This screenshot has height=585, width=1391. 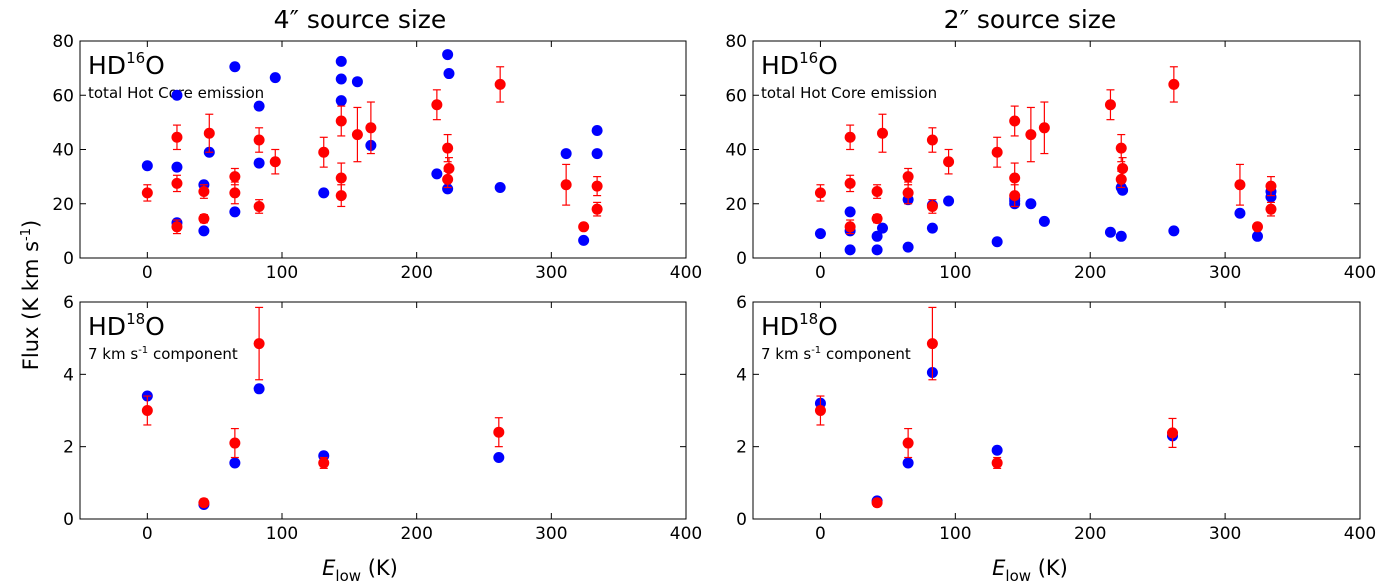 I want to click on y-tick-label: 2, so click(x=68, y=448).